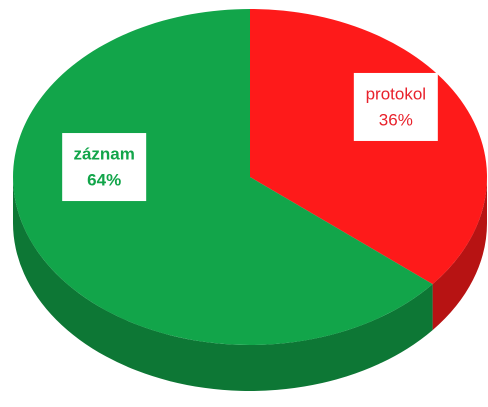  What do you see at coordinates (396, 119) in the screenshot?
I see `label-value: 36%` at bounding box center [396, 119].